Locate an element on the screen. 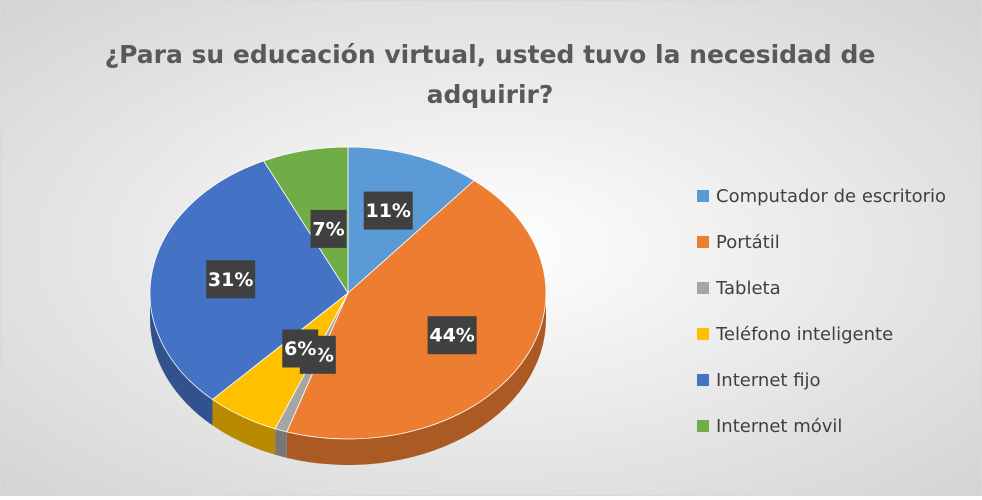 This screenshot has height=500, width=982. legend-label: Tableta is located at coordinates (748, 288).